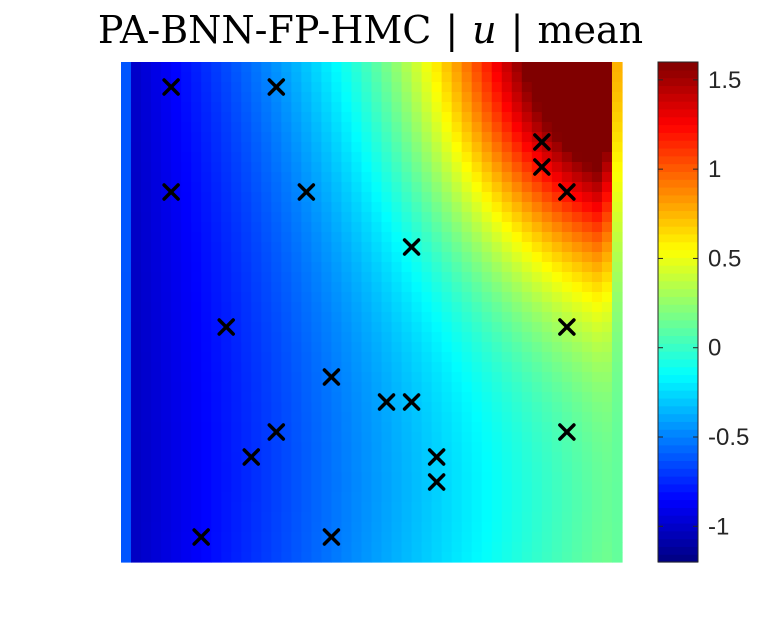  What do you see at coordinates (370, 30) in the screenshot?
I see `chart-title: PA-BNN-FP-HMC | u | mean` at bounding box center [370, 30].